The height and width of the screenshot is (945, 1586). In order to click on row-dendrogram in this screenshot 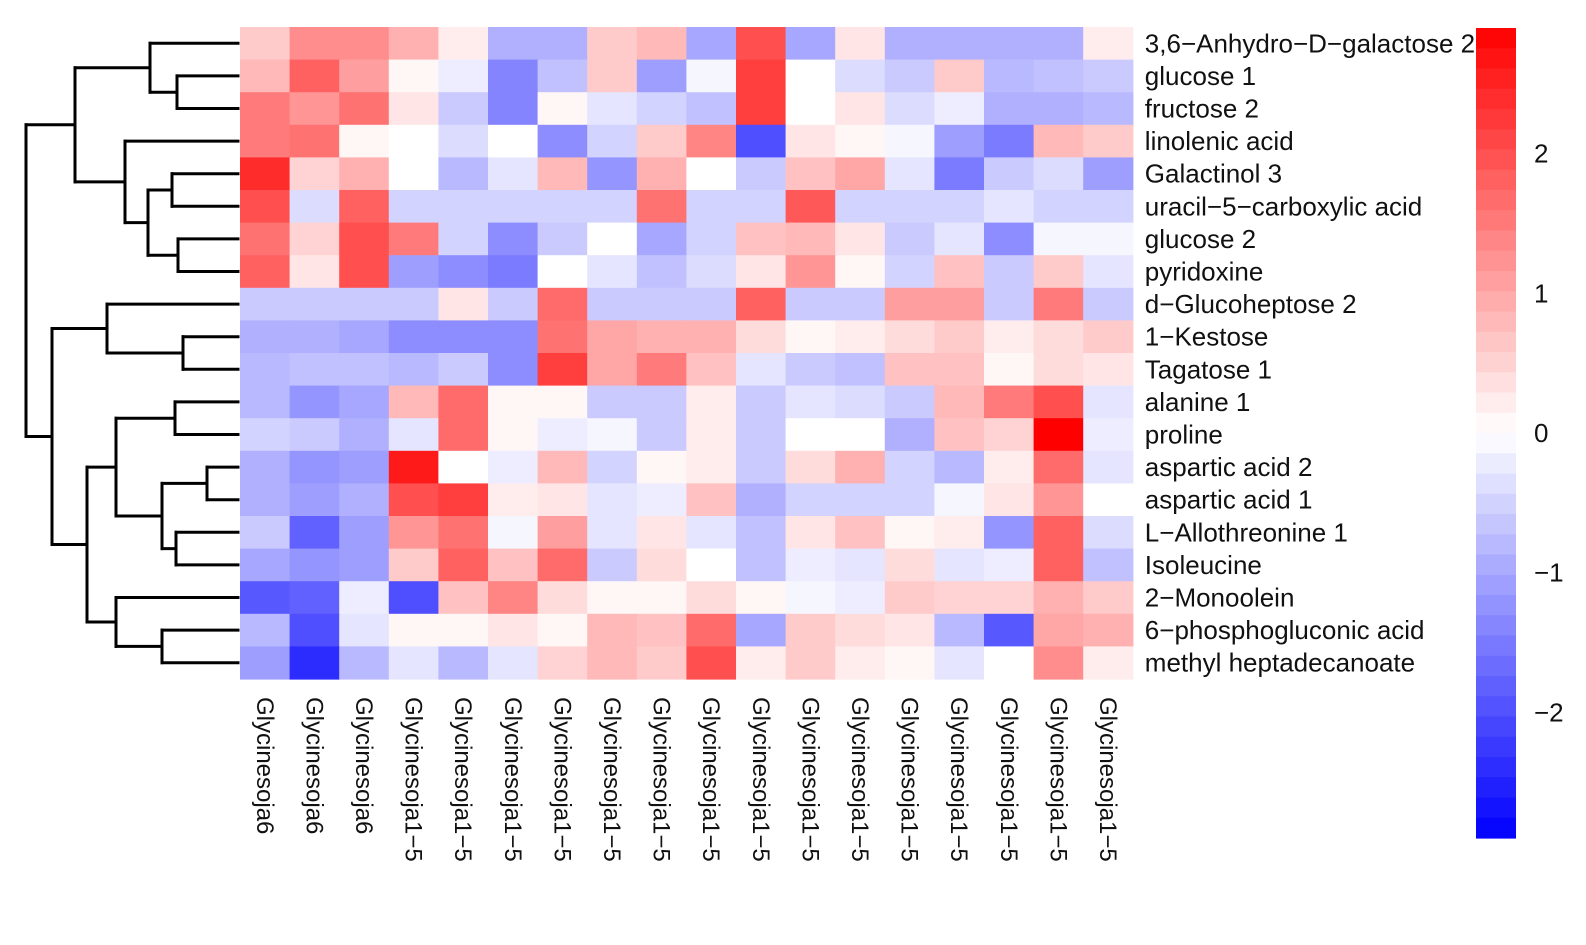, I will do `click(132, 353)`.